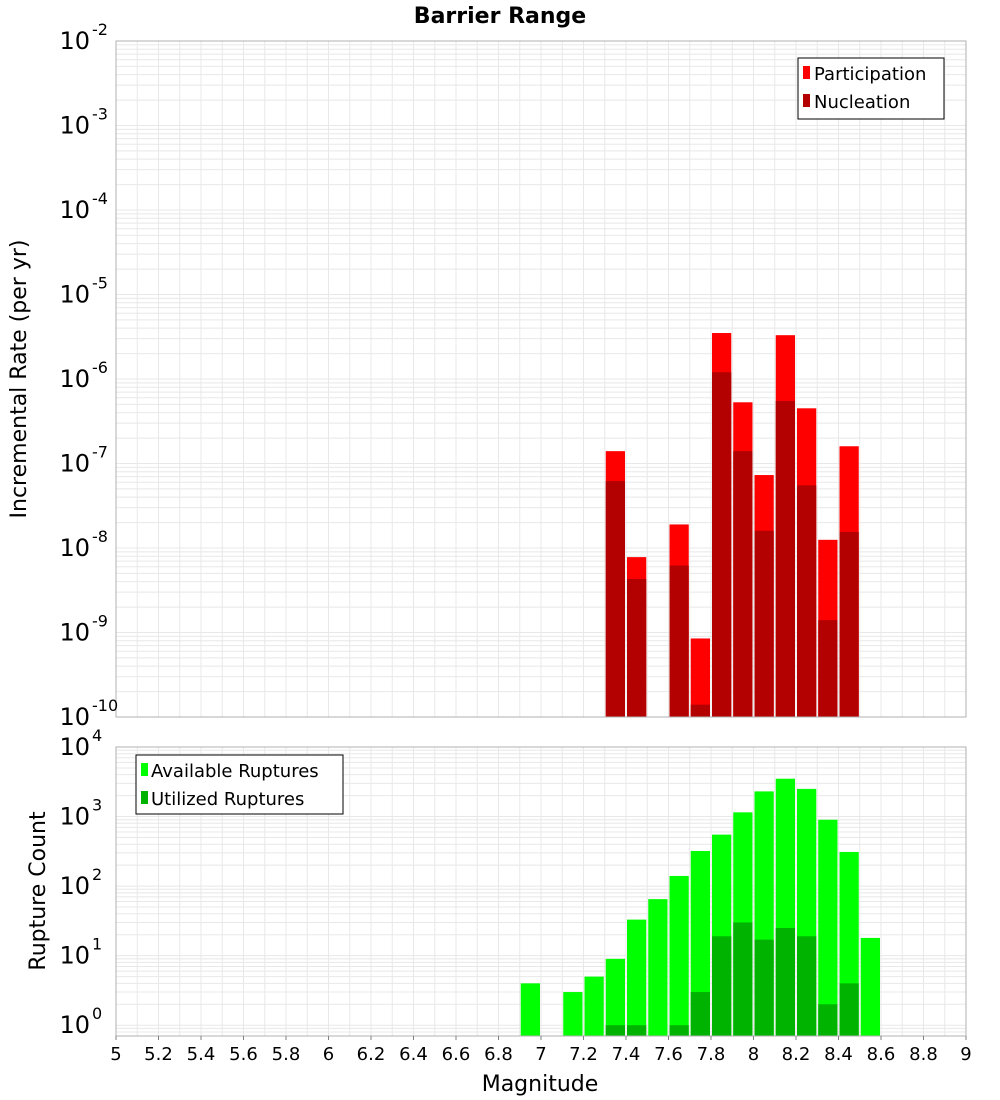  What do you see at coordinates (243, 1054) in the screenshot?
I see `x-tick-label: 5.6` at bounding box center [243, 1054].